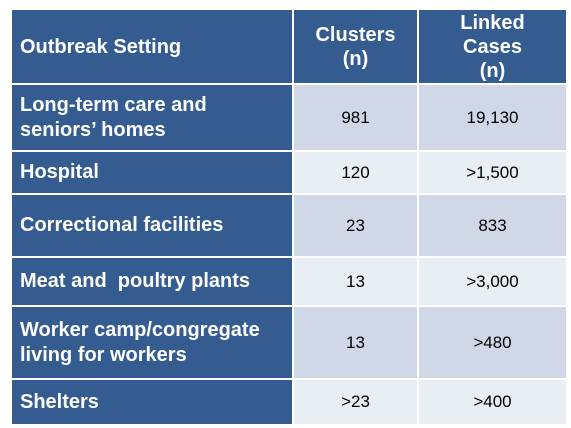 Image resolution: width=571 pixels, height=428 pixels. What do you see at coordinates (152, 225) in the screenshot?
I see `setting-cell: Correctional facilities` at bounding box center [152, 225].